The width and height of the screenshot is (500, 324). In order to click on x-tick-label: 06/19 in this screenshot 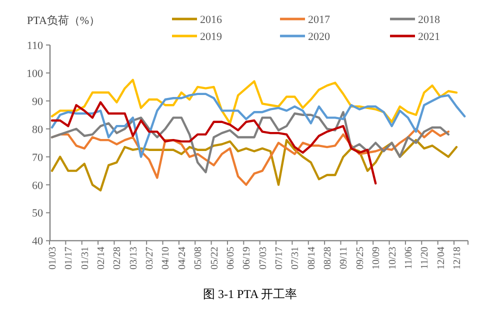, I will do `click(247, 258)`.